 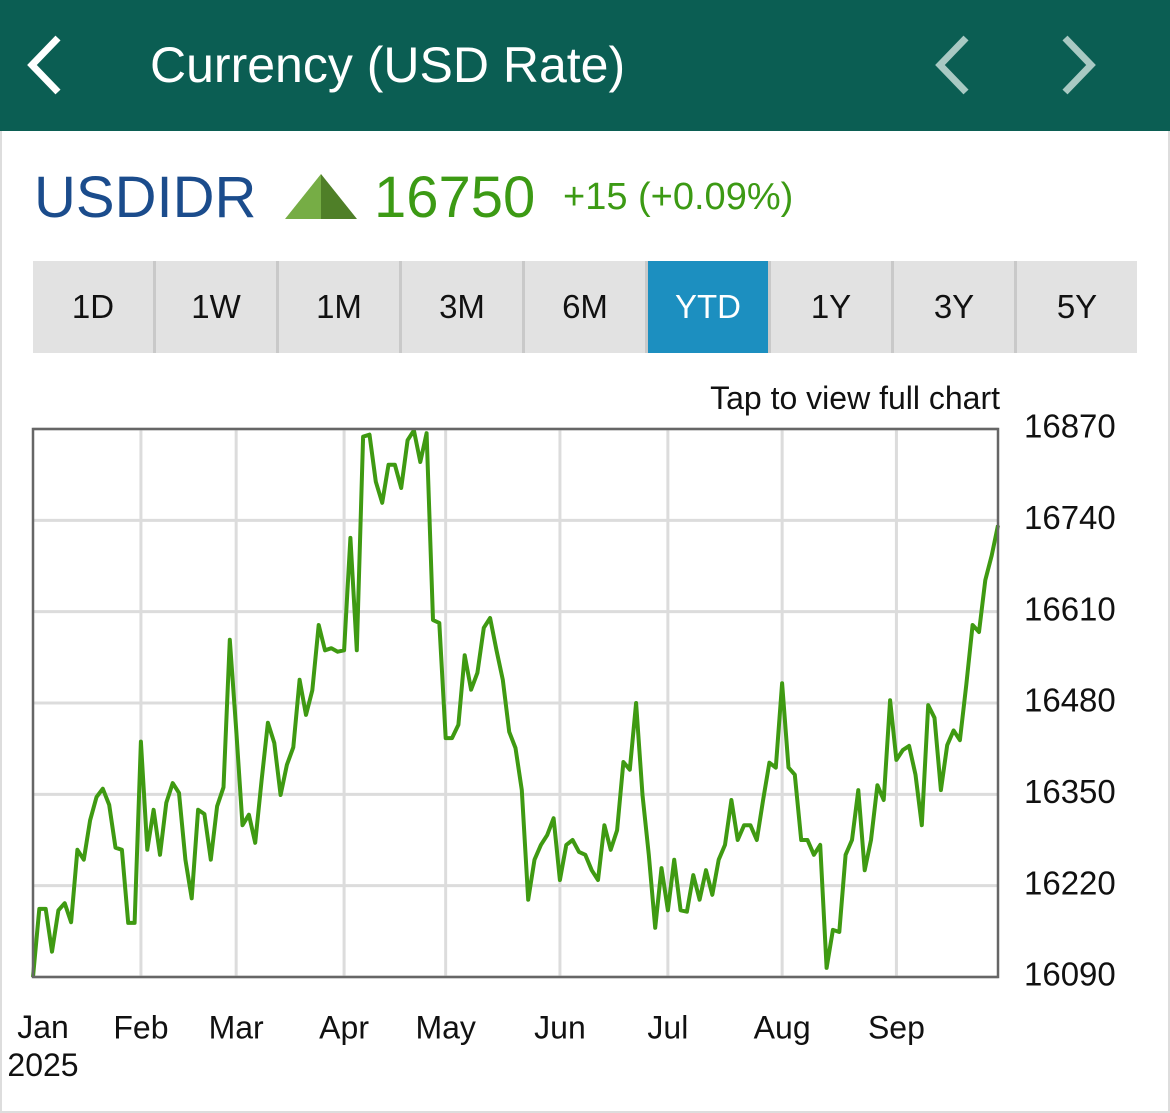 I want to click on next-button, so click(x=1077, y=65).